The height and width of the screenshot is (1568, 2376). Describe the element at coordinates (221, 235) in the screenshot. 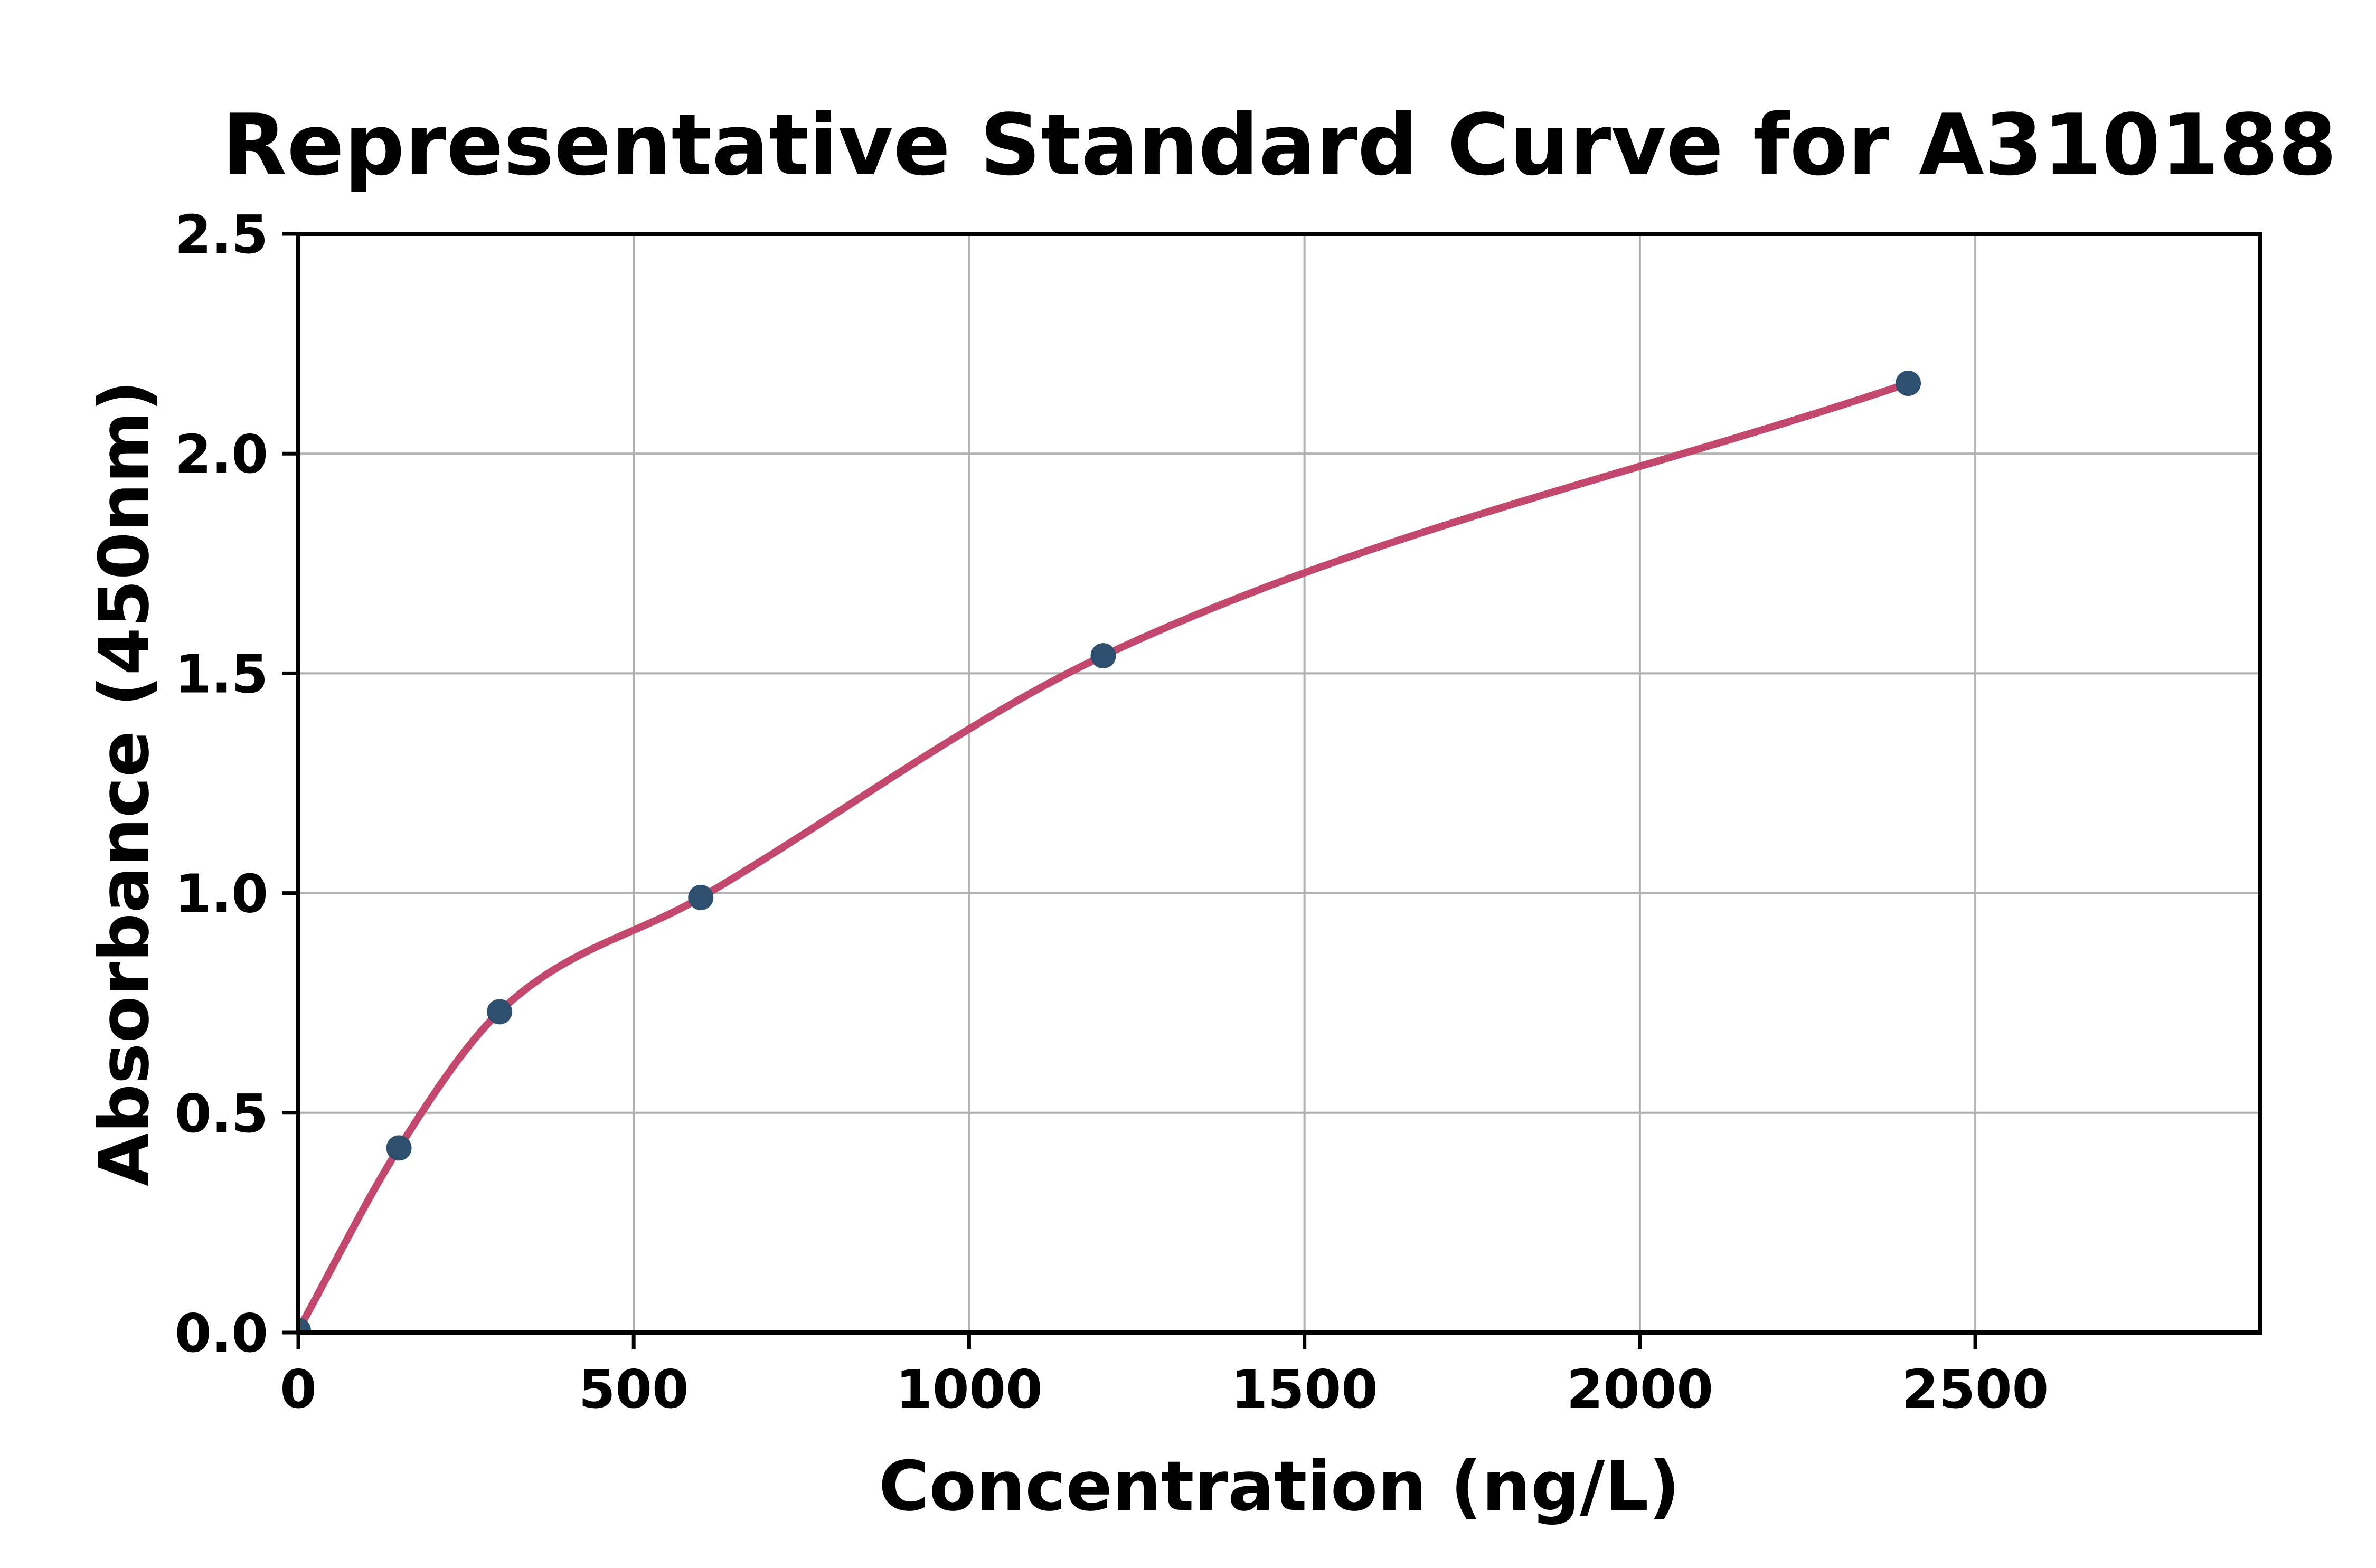

I see `y-tick-label: 2.5` at that location.